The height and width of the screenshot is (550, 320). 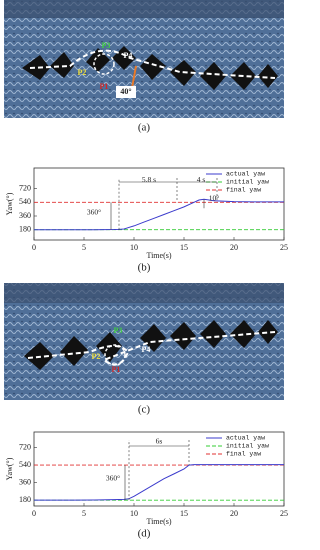 I want to click on annotation: 4 s, so click(x=201, y=179).